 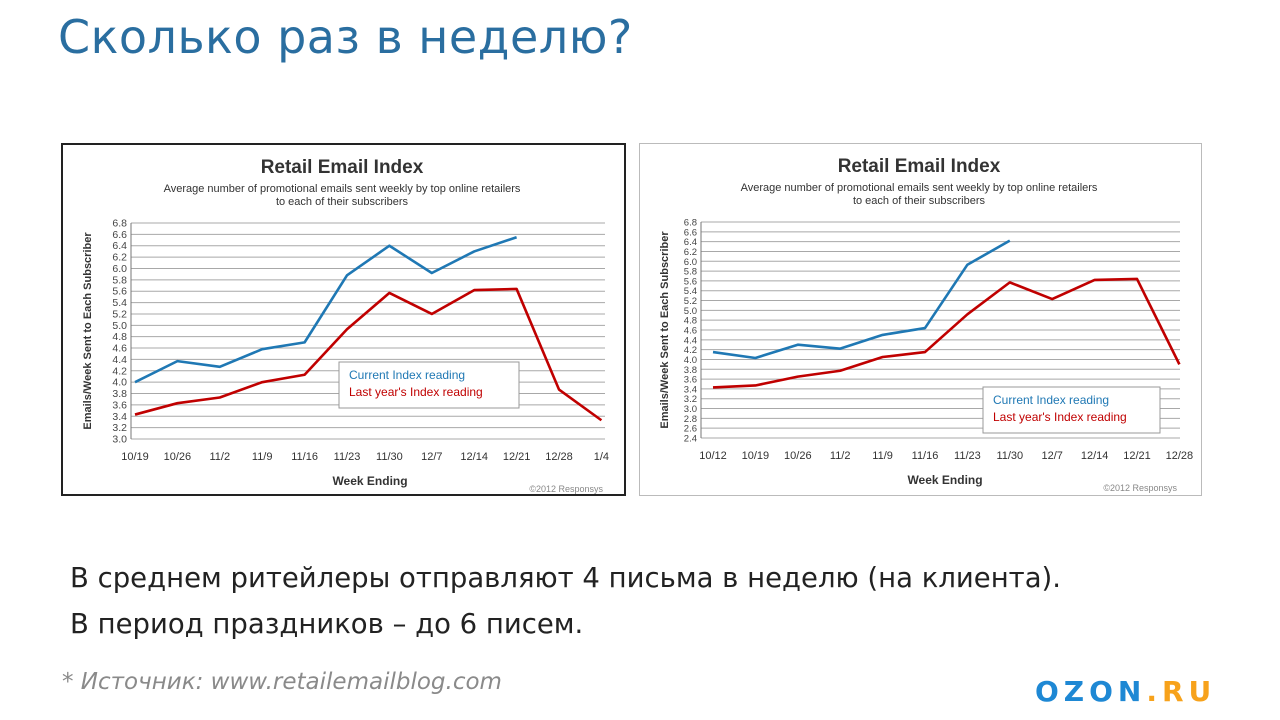 I want to click on y-tick-label: 2.8, so click(x=690, y=419).